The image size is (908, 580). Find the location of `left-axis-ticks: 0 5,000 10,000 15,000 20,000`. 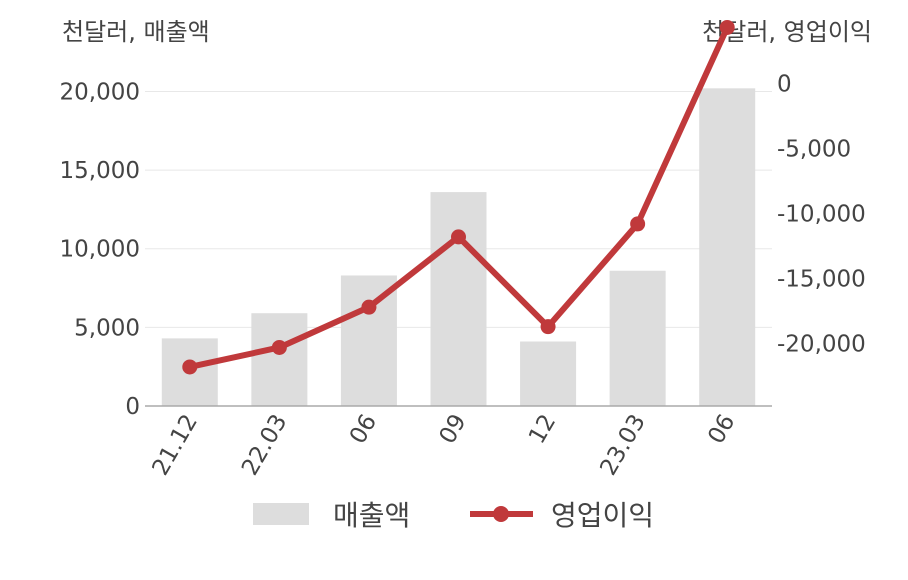

left-axis-ticks: 0 5,000 10,000 15,000 20,000 is located at coordinates (100, 249).